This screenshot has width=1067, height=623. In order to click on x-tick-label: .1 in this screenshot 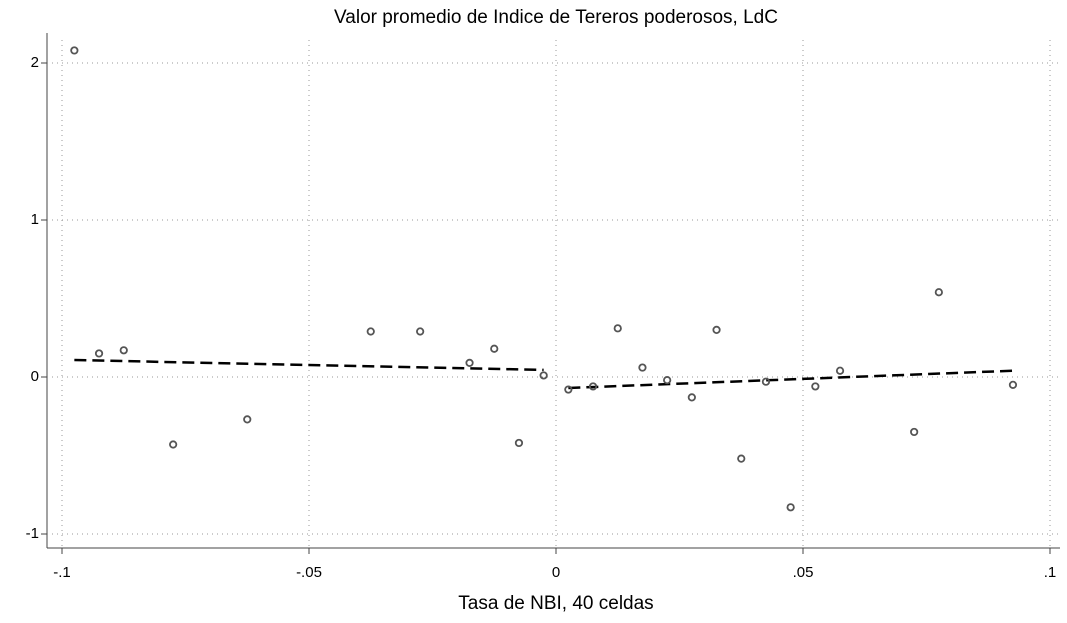, I will do `click(1050, 572)`.